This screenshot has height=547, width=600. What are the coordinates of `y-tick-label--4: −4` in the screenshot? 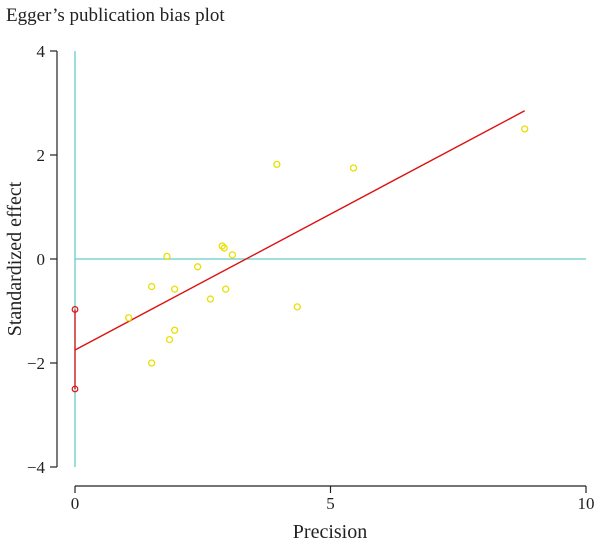 It's located at (36, 467).